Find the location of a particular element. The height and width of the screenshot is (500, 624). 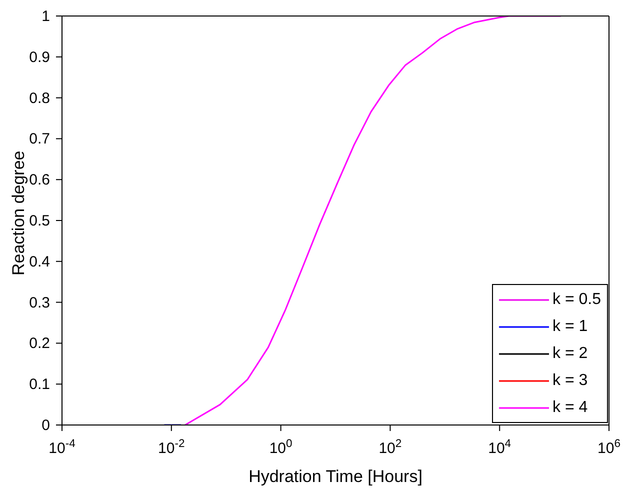

x-tick-label: 10$^{6}$ is located at coordinates (609, 447).